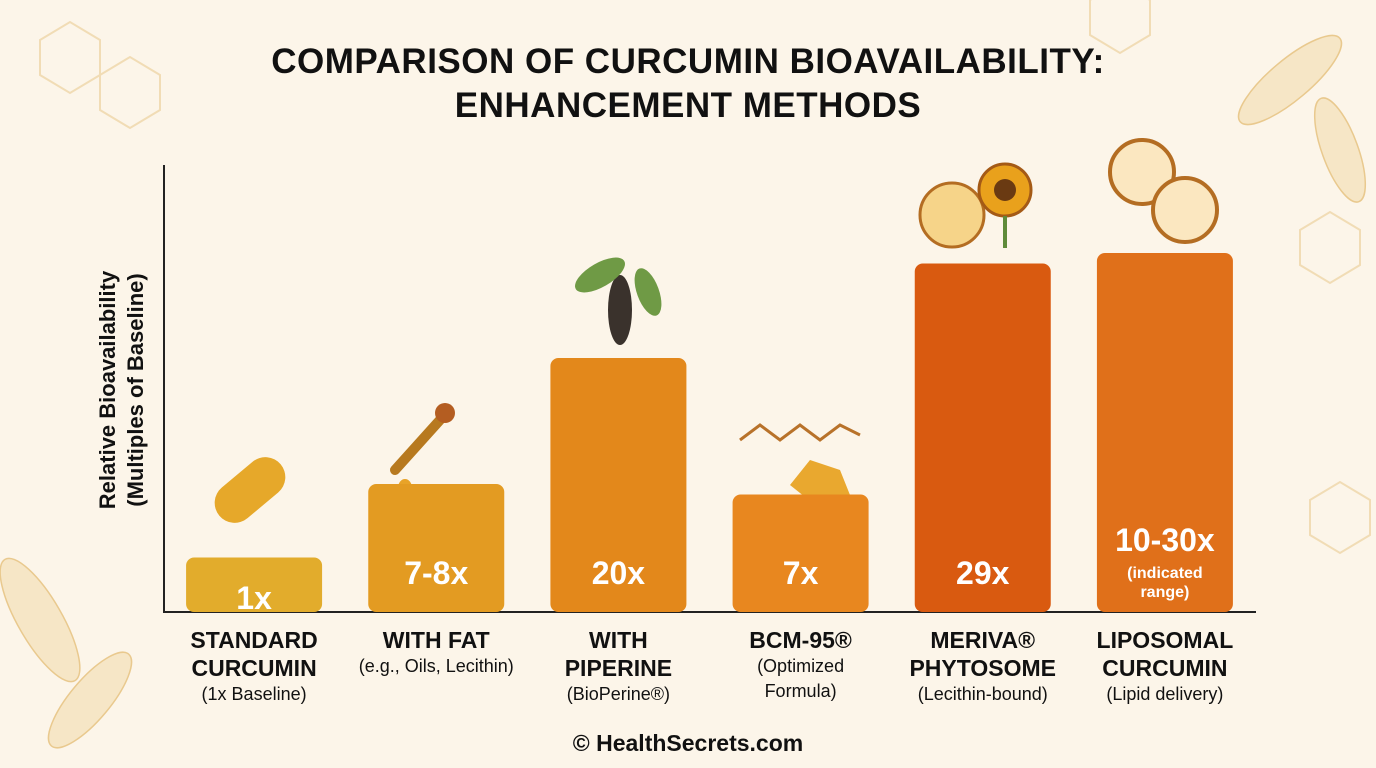 This screenshot has width=1376, height=768. I want to click on value-label: 7x, so click(800, 573).